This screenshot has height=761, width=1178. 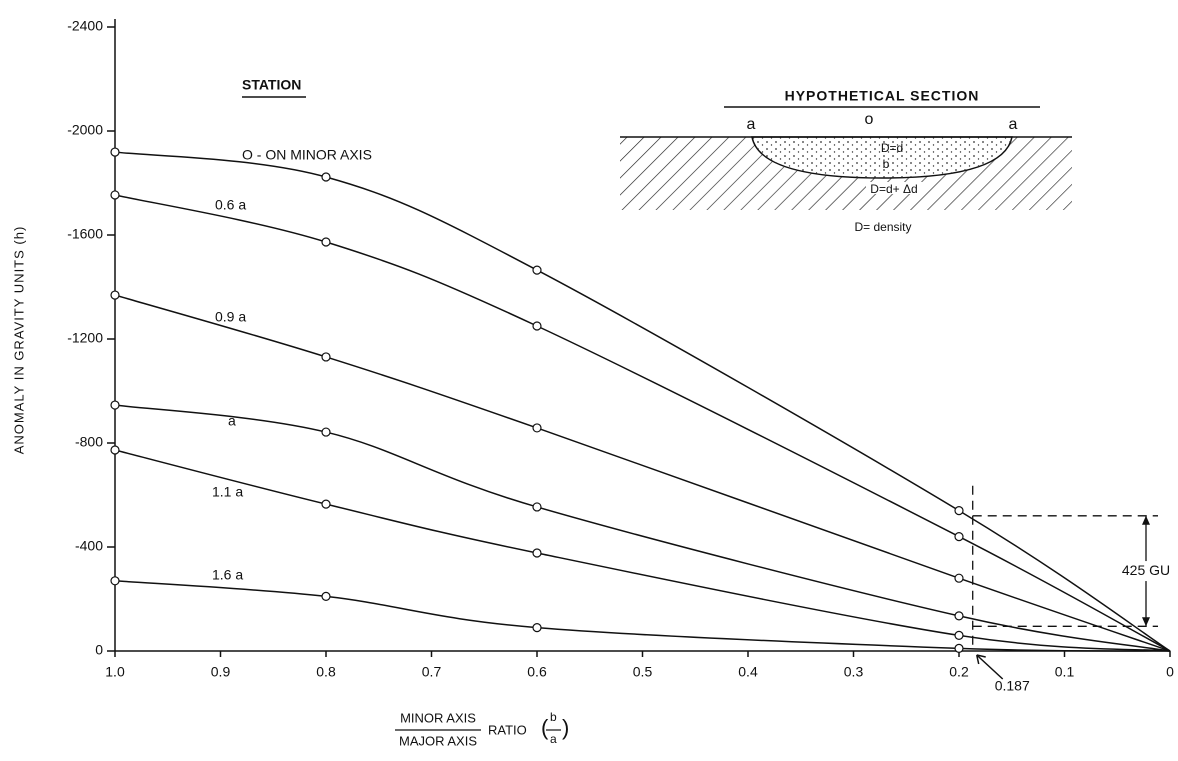 What do you see at coordinates (115, 672) in the screenshot?
I see `x-tick-label: 1.0` at bounding box center [115, 672].